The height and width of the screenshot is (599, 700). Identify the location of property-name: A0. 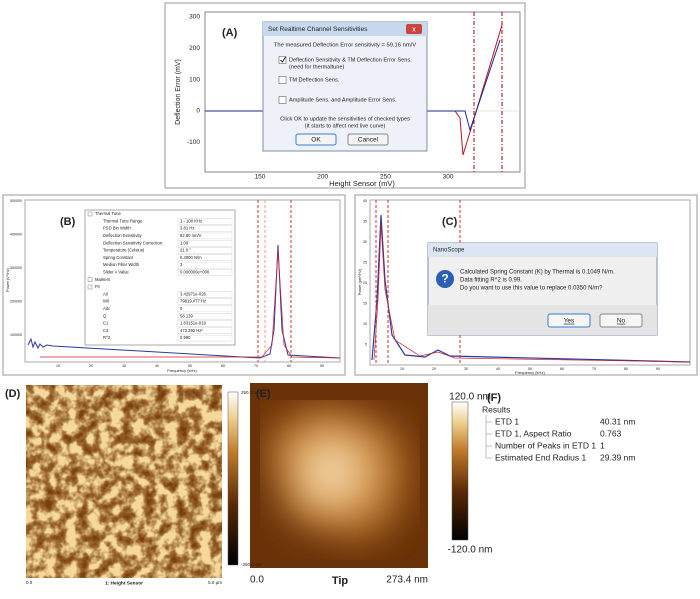
(106, 293).